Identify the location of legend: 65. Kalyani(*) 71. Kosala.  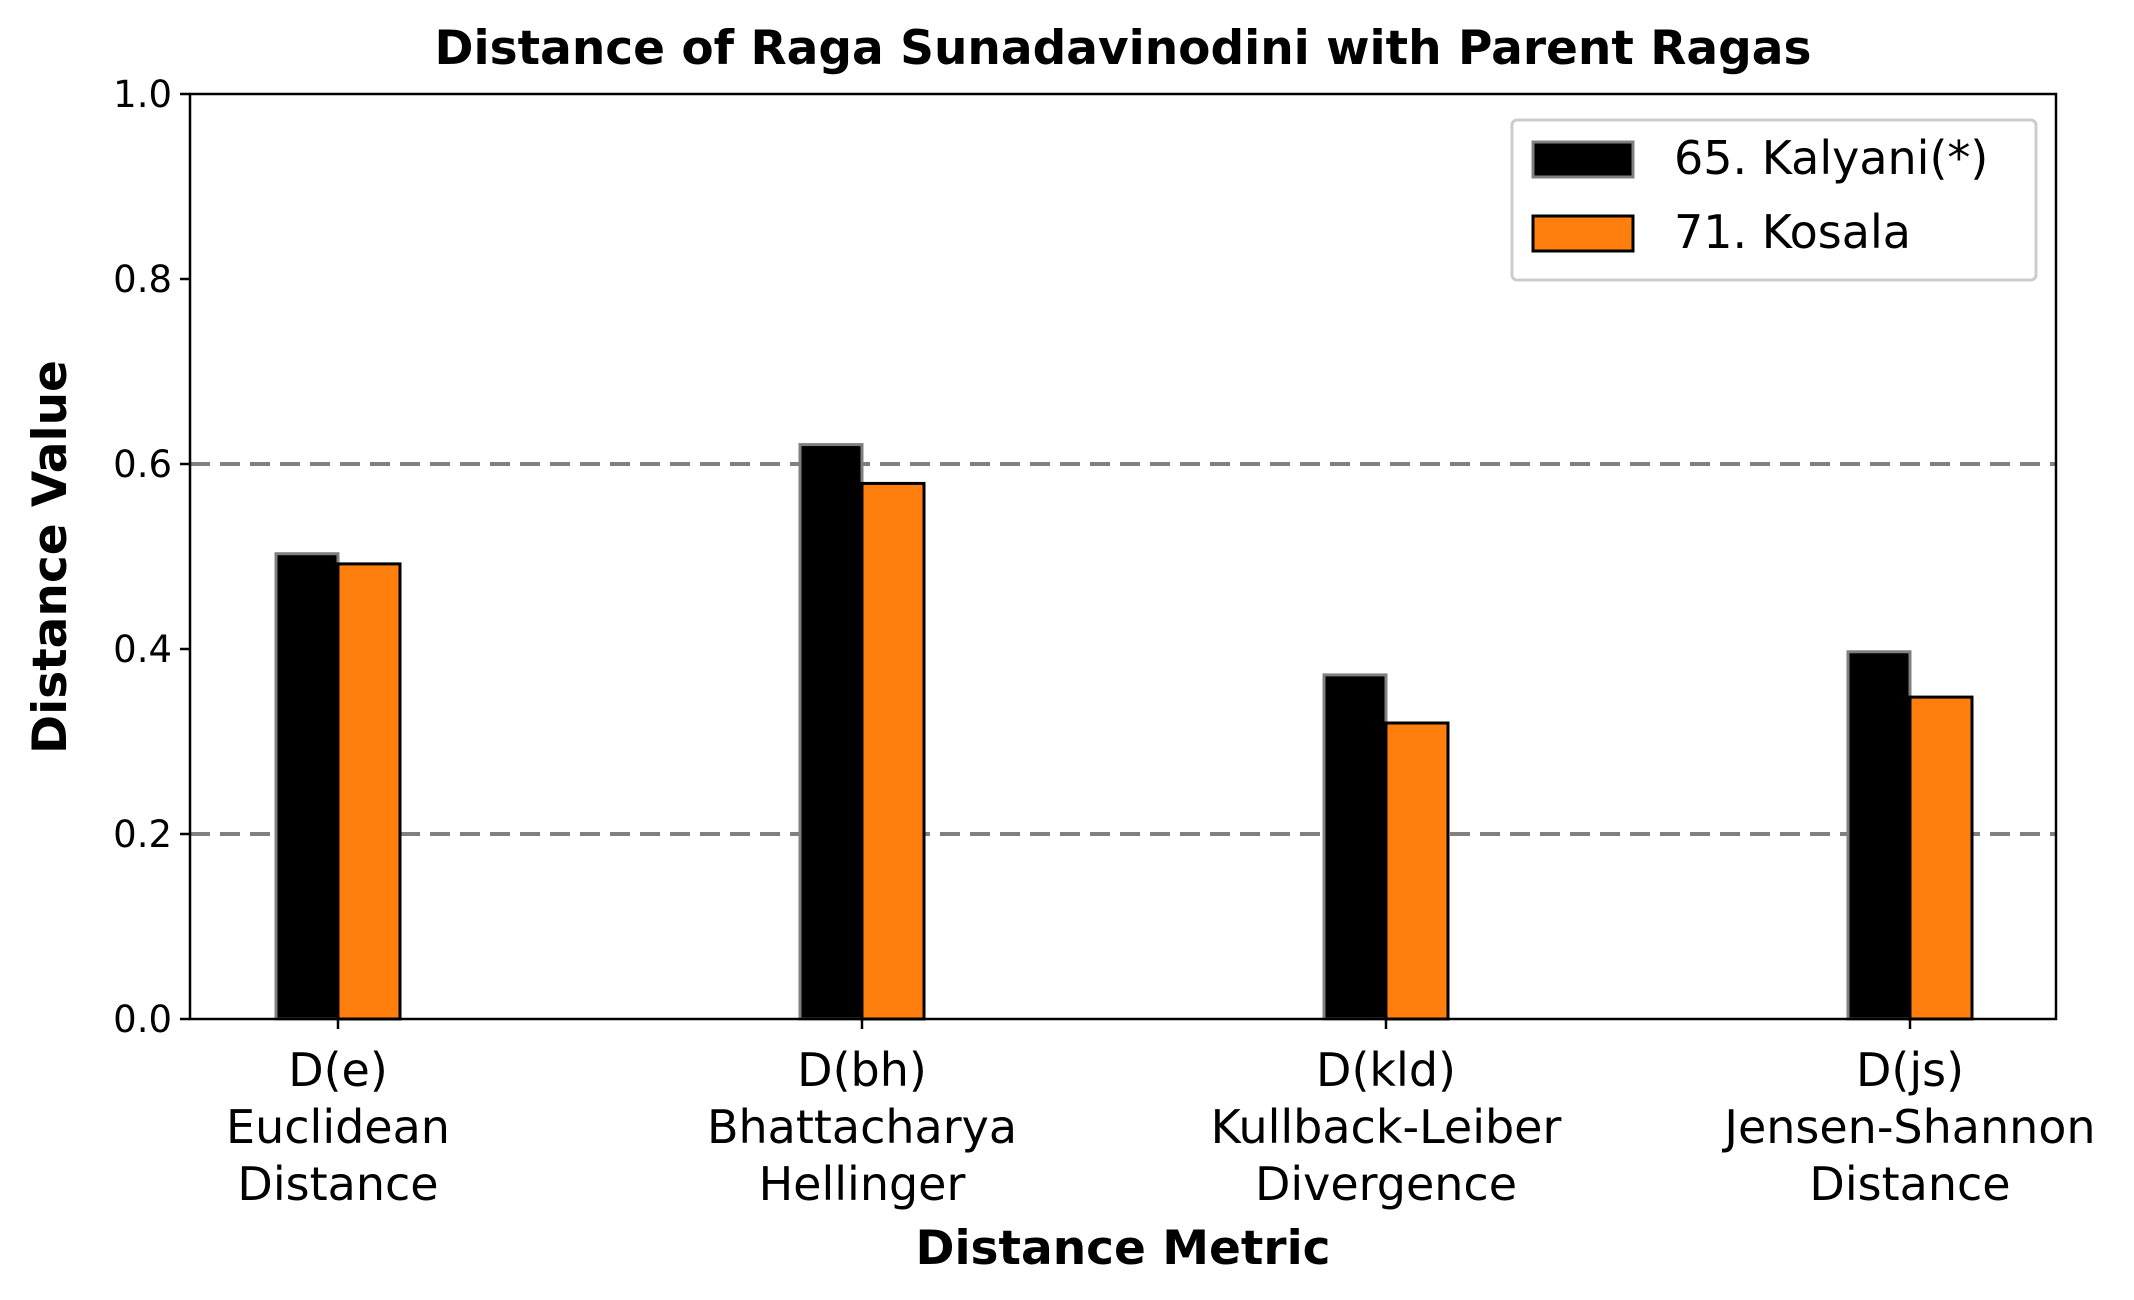
(1774, 200).